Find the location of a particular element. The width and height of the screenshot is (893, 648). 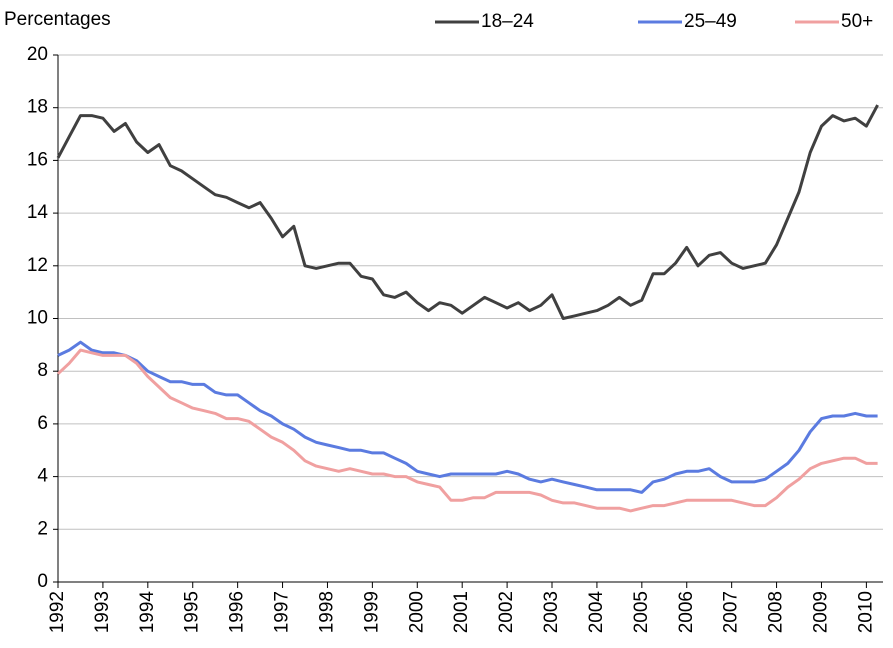

x-tick-label: 1996 is located at coordinates (237, 612).